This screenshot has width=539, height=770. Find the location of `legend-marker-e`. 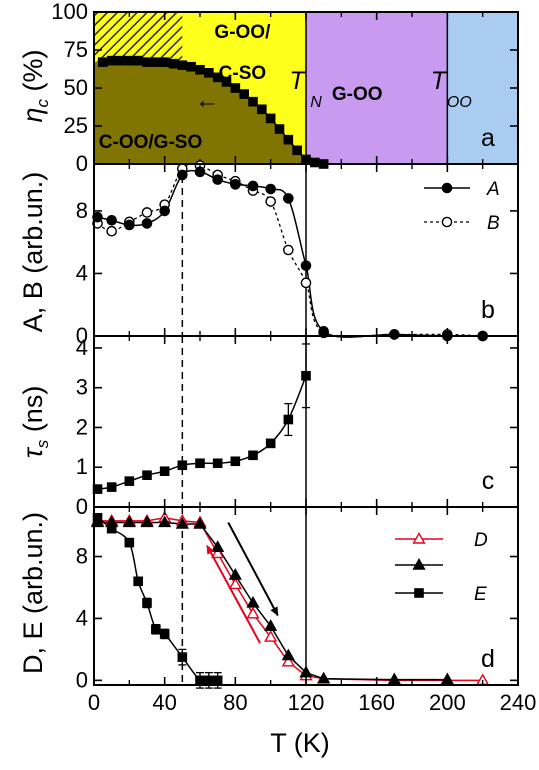

legend-marker-e is located at coordinates (419, 593).